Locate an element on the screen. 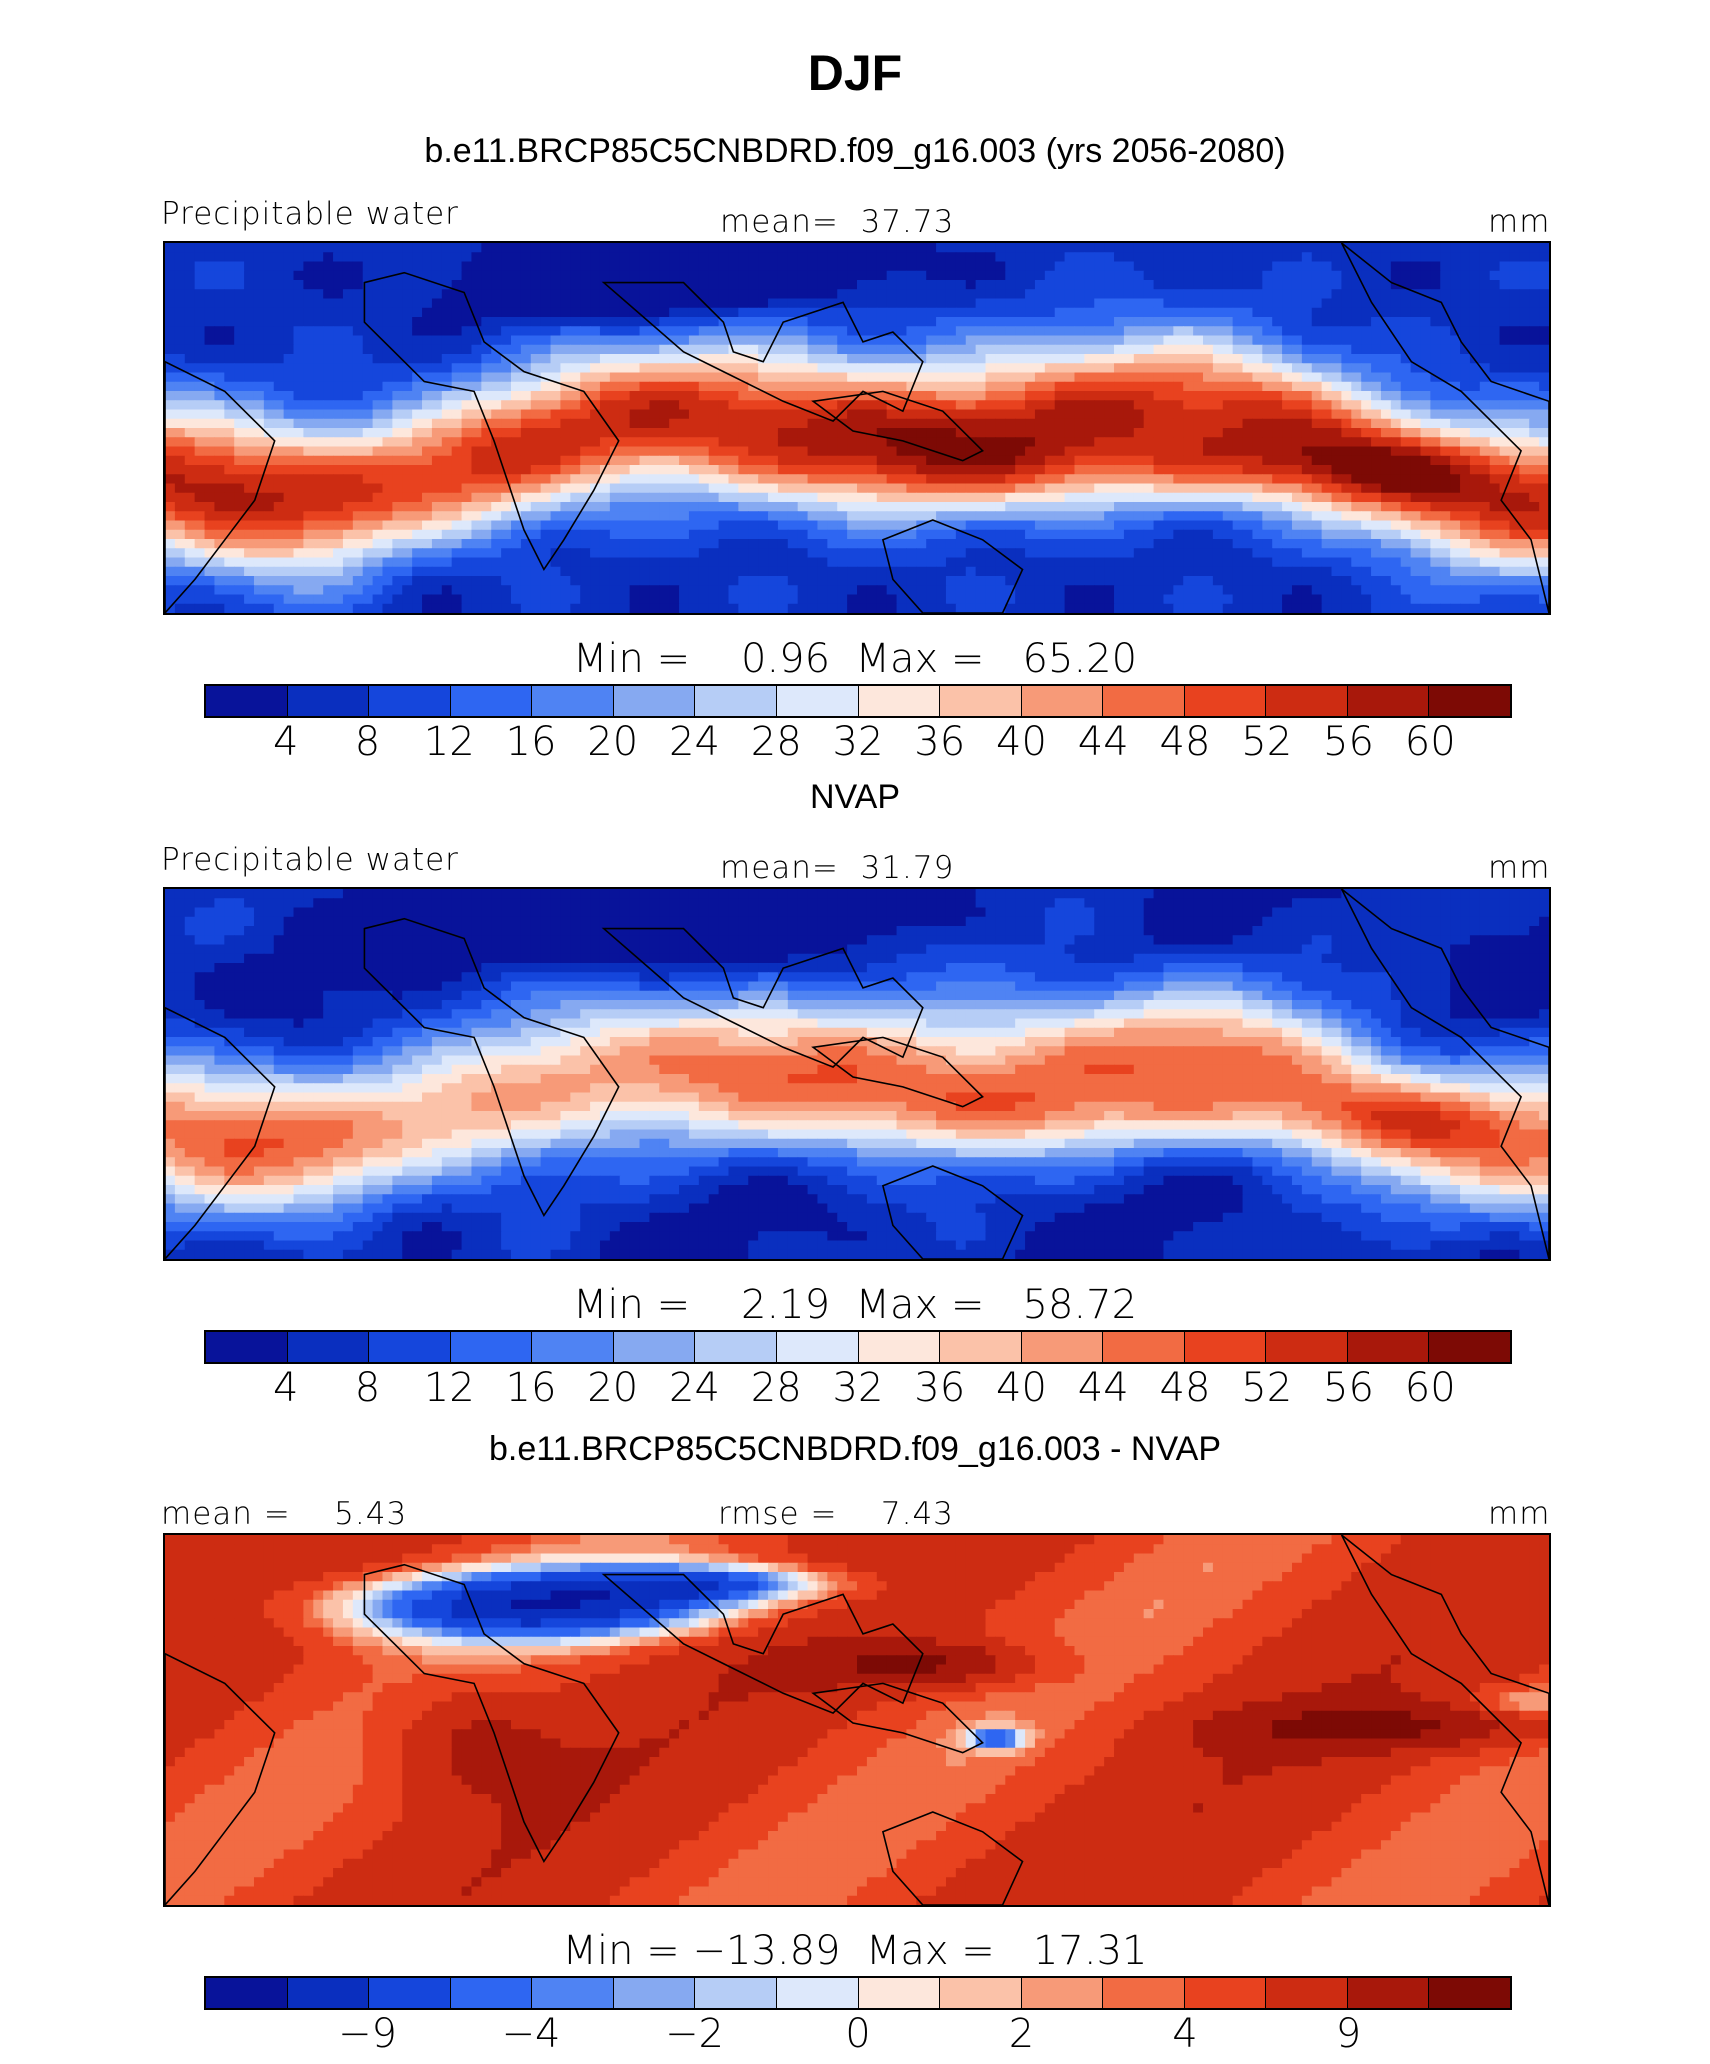 The height and width of the screenshot is (2064, 1710). panel-2-variable-label: Precipitable water is located at coordinates (310, 860).